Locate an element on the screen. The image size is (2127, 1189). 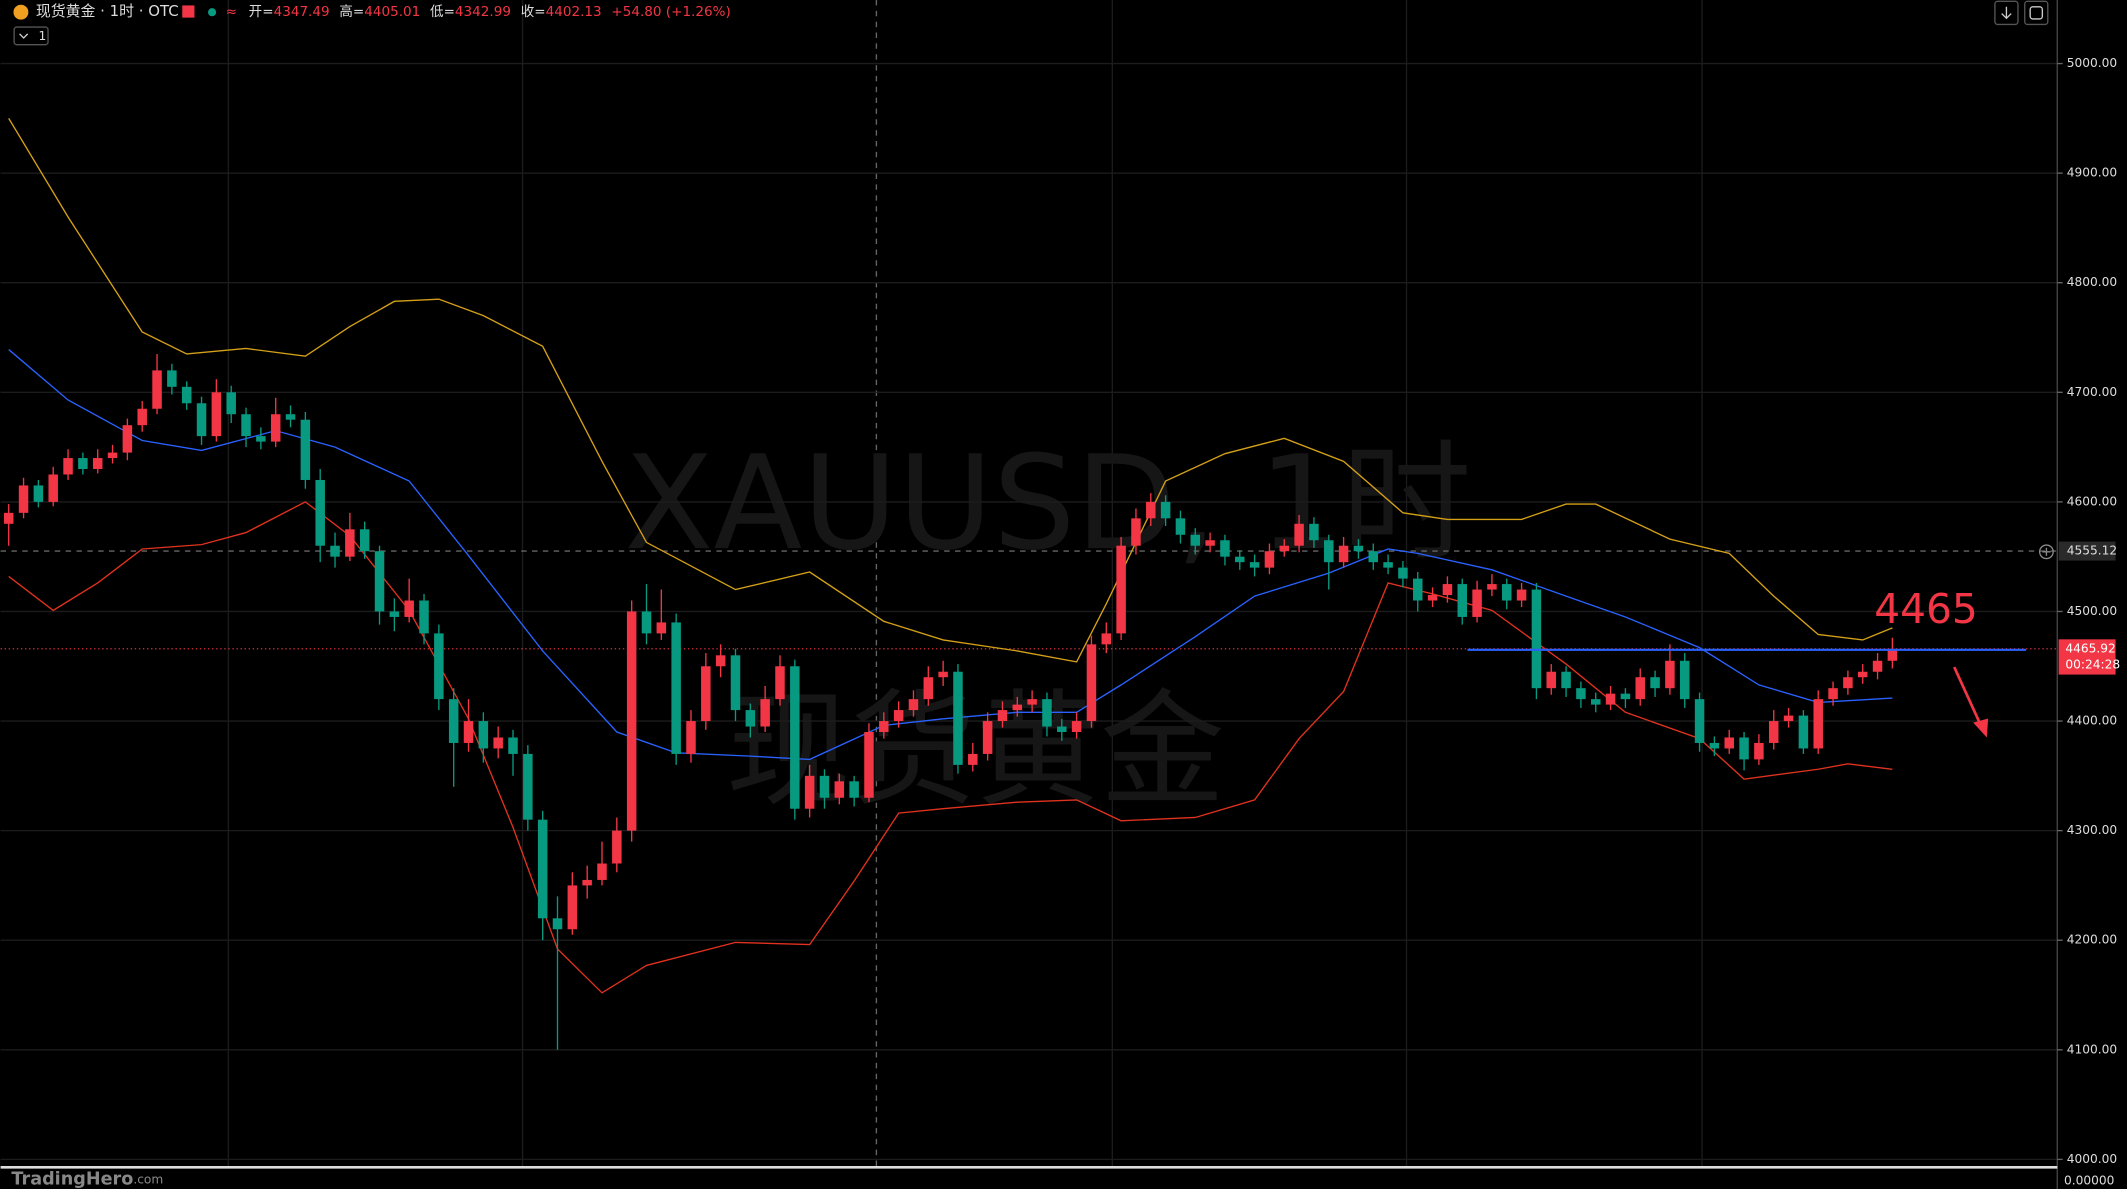
y-tick-label: 4900.00 is located at coordinates (2092, 173).